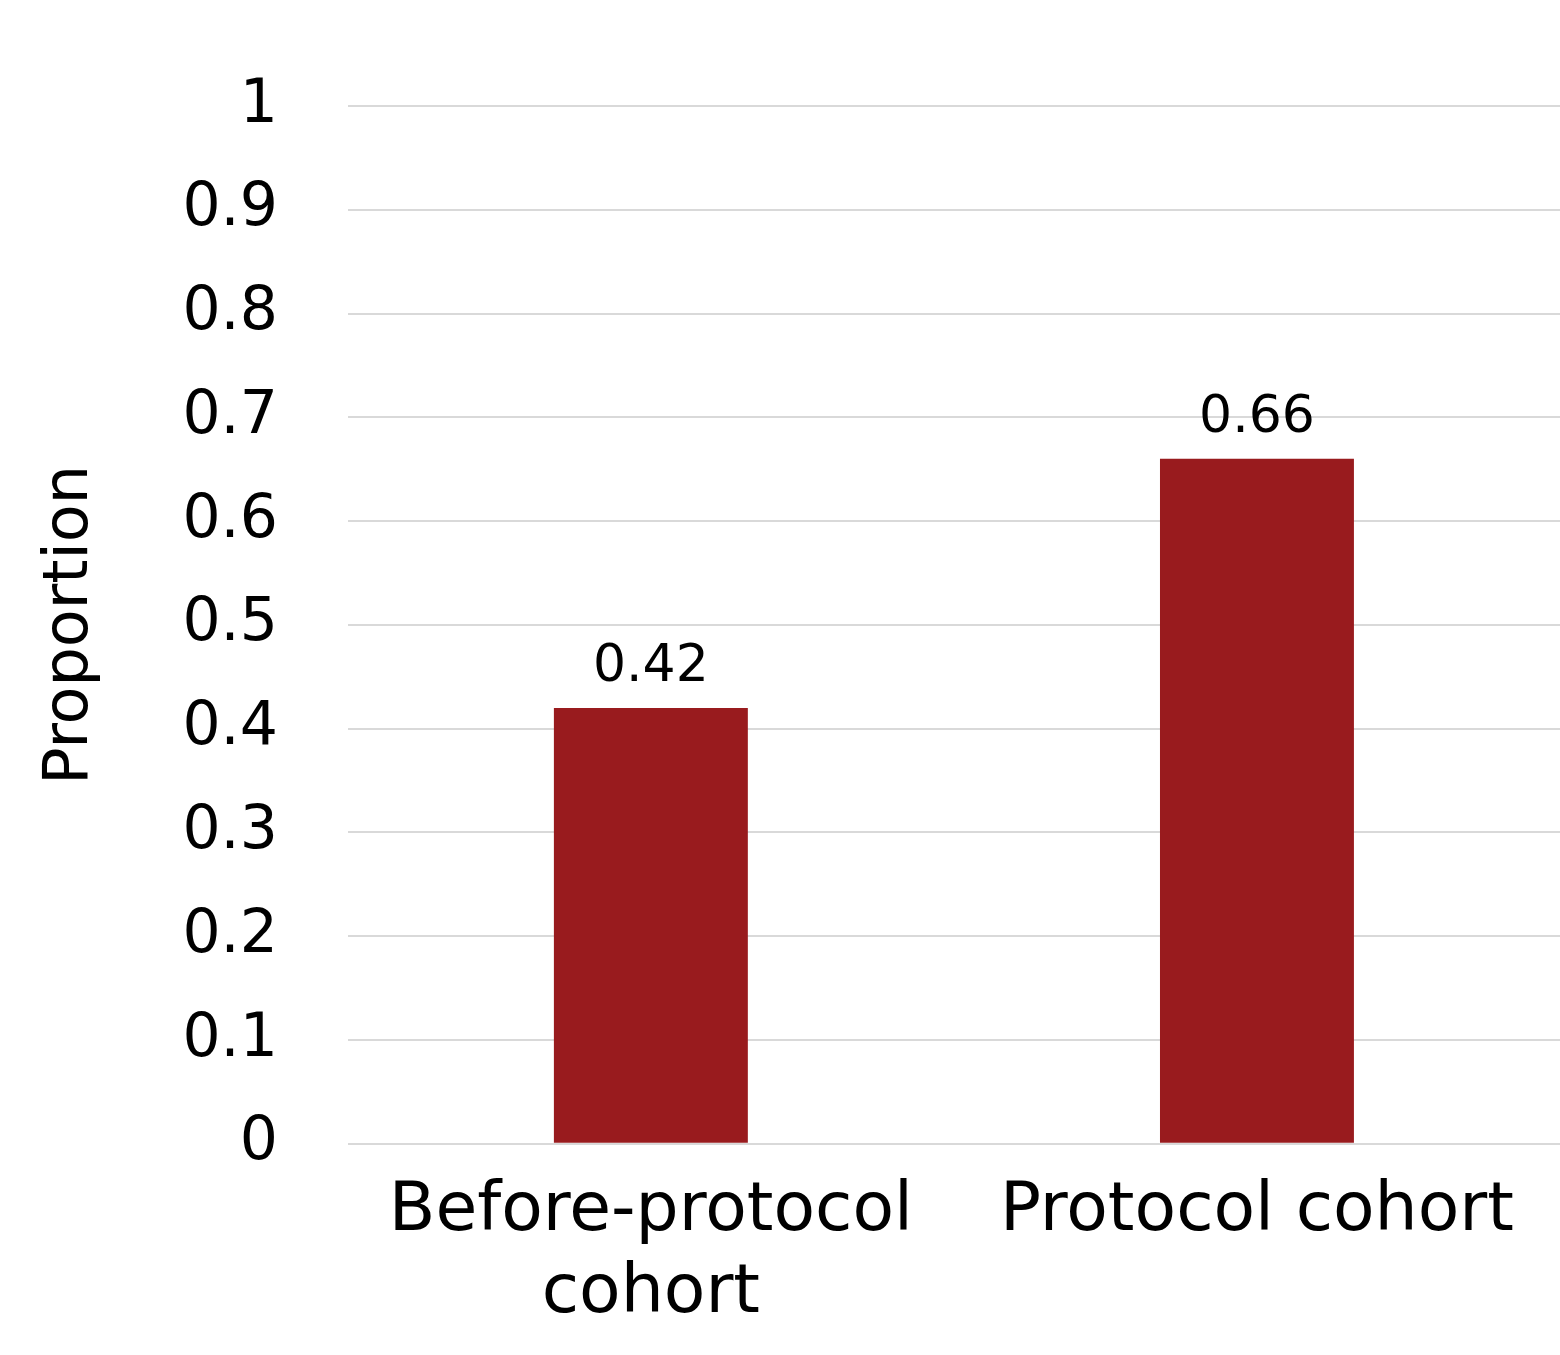  Describe the element at coordinates (1256, 1207) in the screenshot. I see `x-tick-label: Protocol cohort` at that location.